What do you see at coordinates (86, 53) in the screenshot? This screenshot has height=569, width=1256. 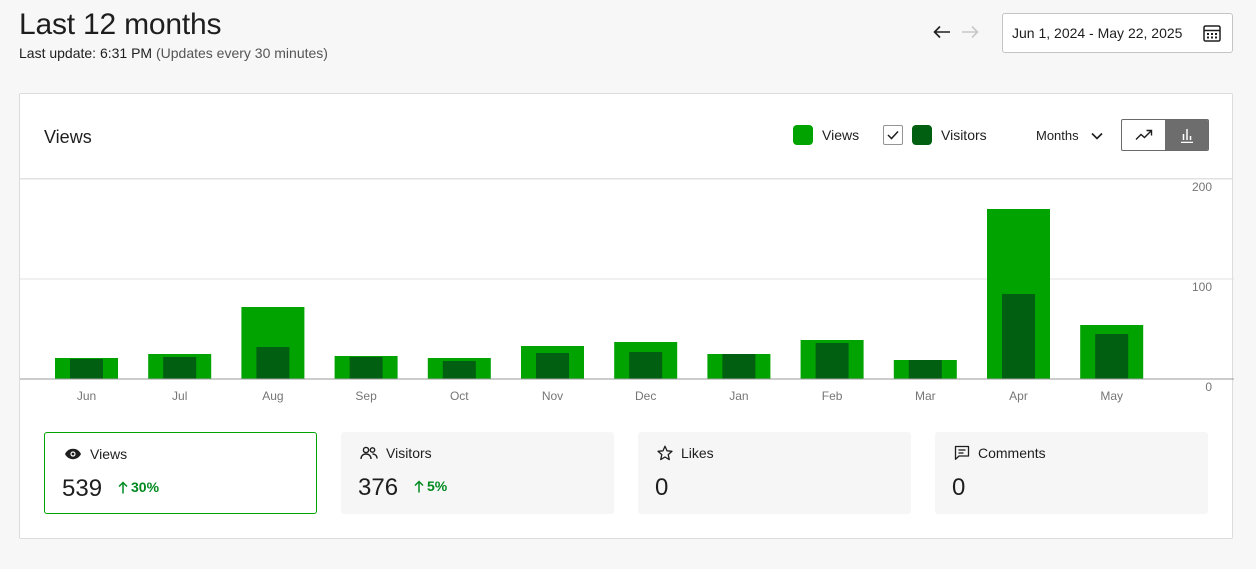 I see `last-update-time: Last update: 6:31 PM` at bounding box center [86, 53].